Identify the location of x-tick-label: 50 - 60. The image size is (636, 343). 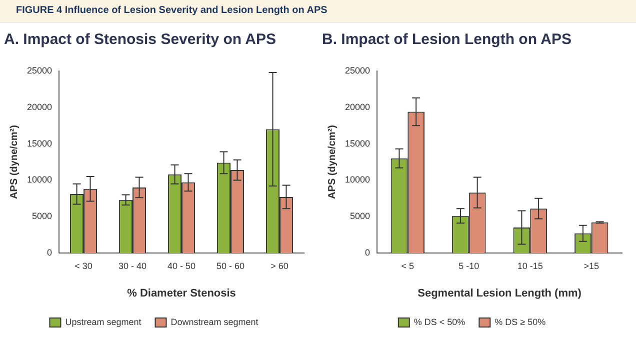
(230, 265).